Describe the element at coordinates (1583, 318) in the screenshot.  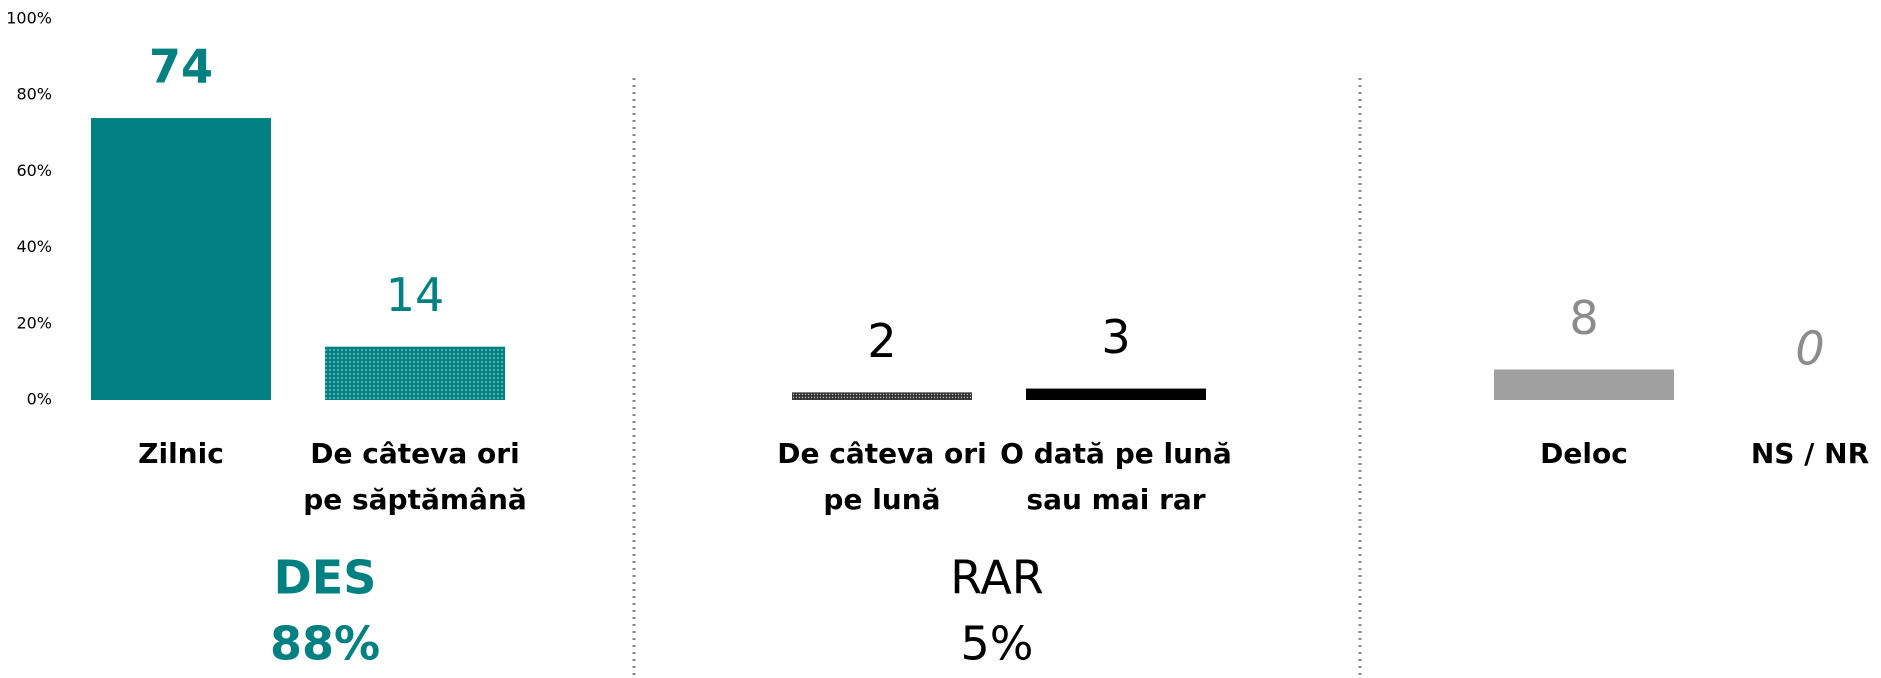
I see `value-label: 8` at that location.